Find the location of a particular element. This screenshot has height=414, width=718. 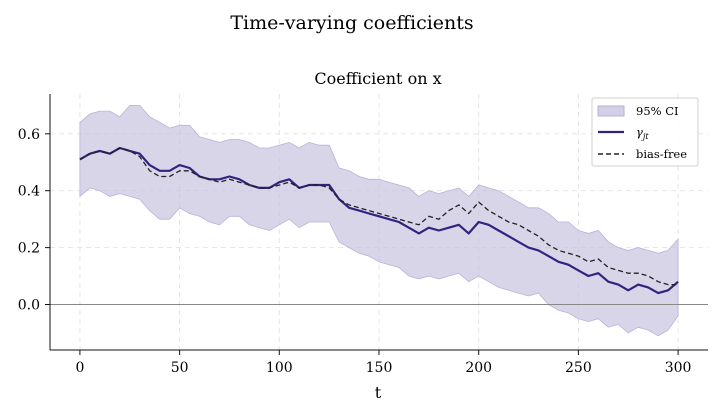

x-tick-label-5: 250 is located at coordinates (578, 368).